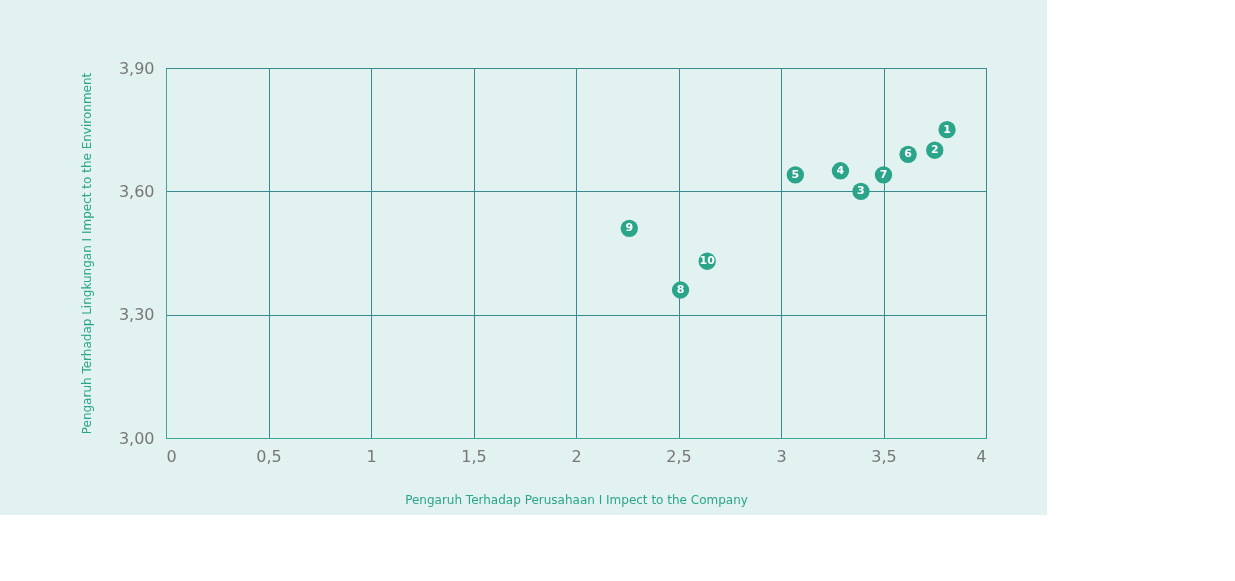 This screenshot has width=1235, height=581. I want to click on x-tick-label: 2,5, so click(679, 456).